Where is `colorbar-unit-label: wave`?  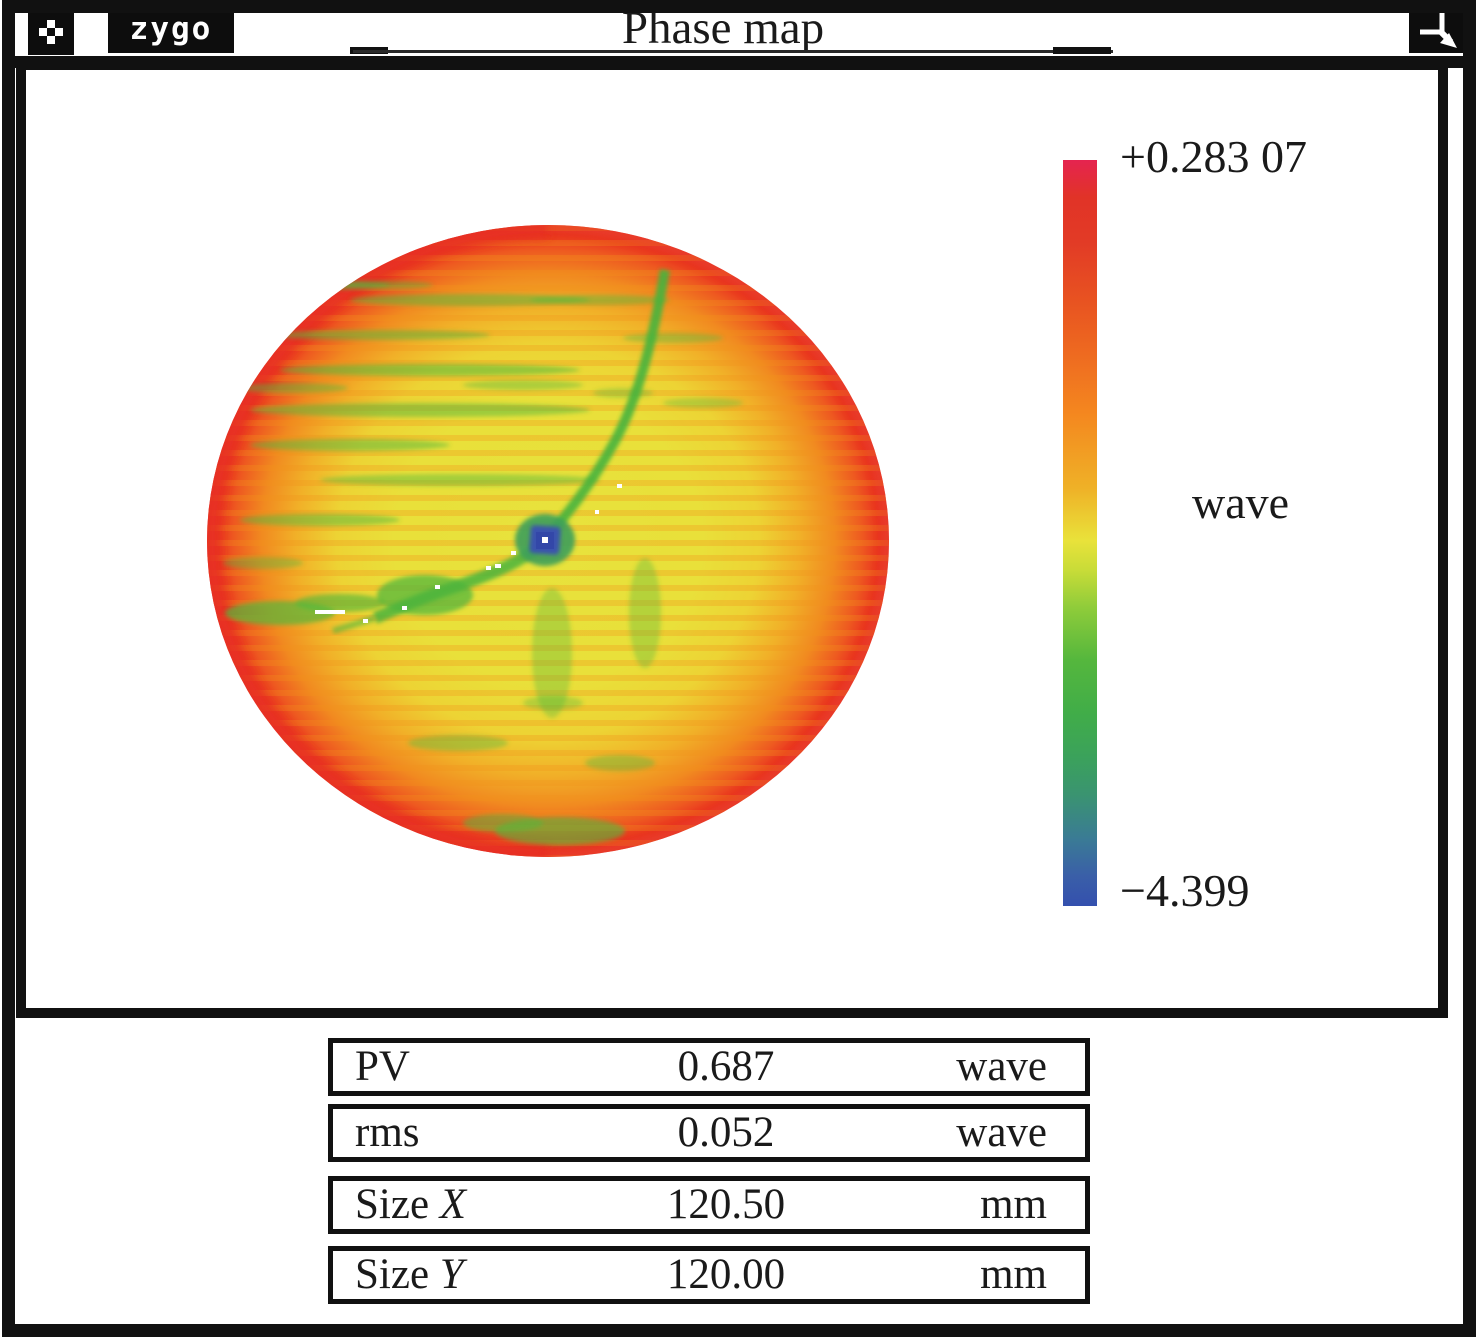
colorbar-unit-label: wave is located at coordinates (1241, 502).